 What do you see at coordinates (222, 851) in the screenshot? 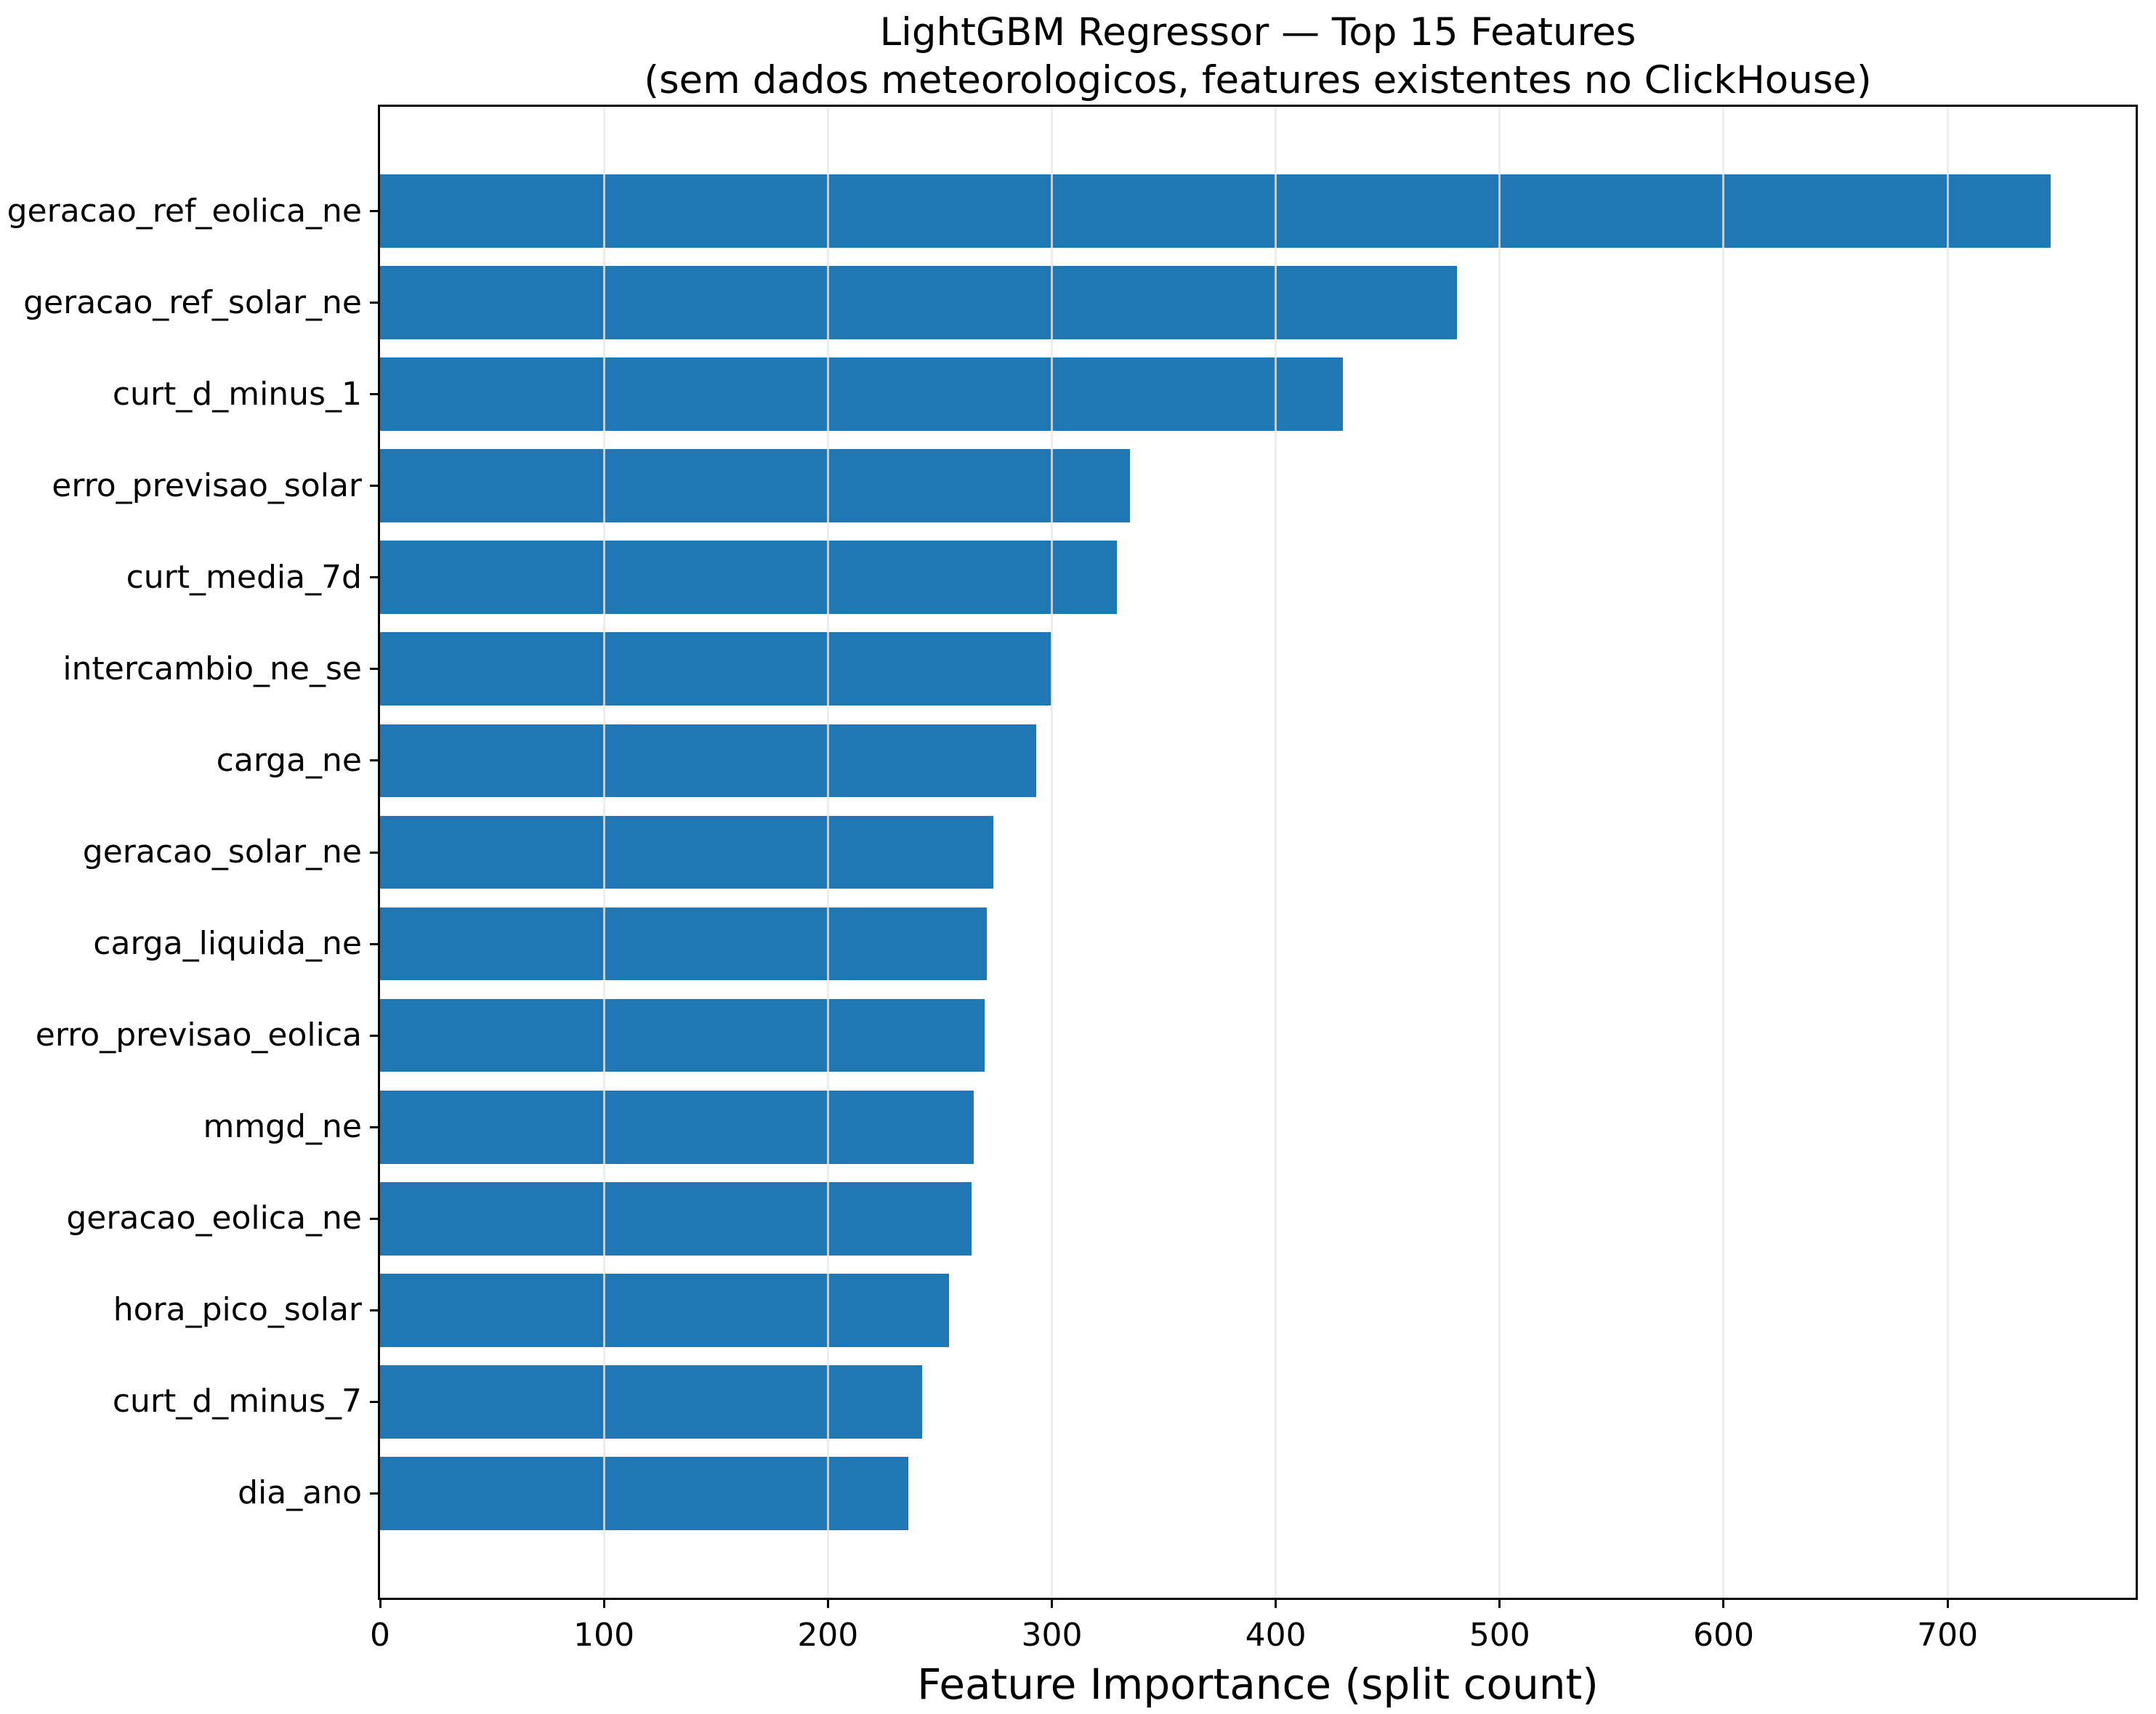
I see `y-tick-label: geracao_solar_ne` at bounding box center [222, 851].